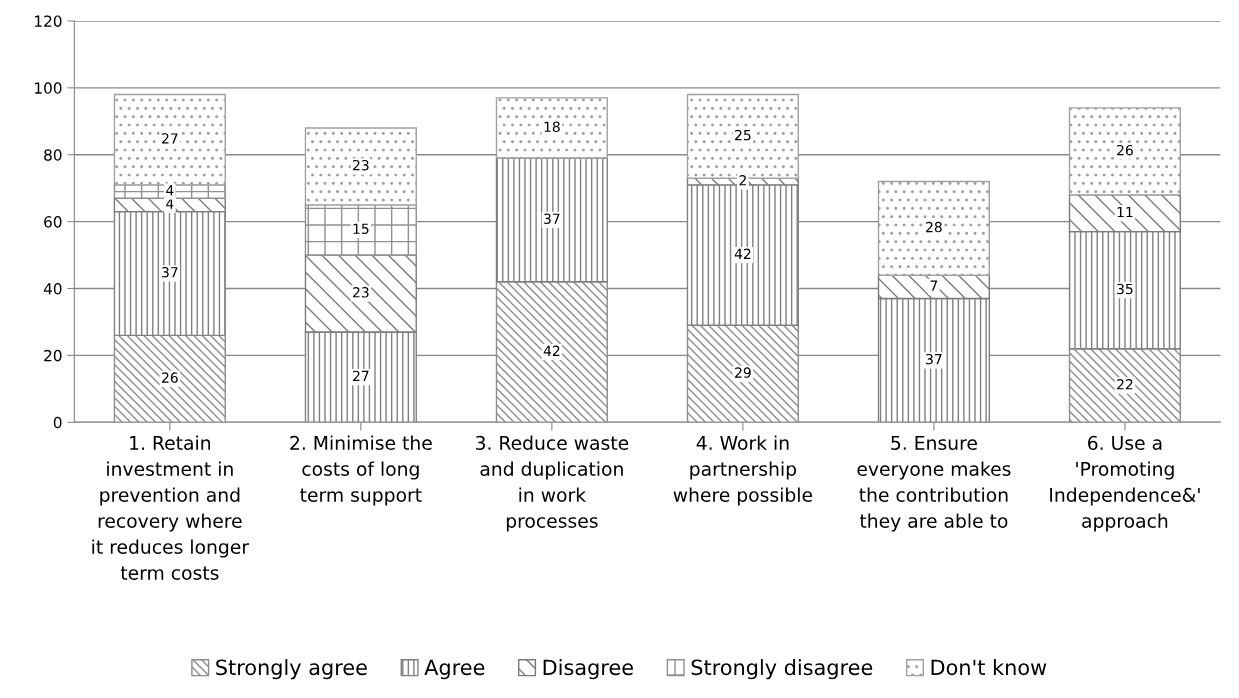 The width and height of the screenshot is (1239, 698). I want to click on x-tick-label: 6. Use a 'Promoting Independence&' approach, so click(1125, 483).